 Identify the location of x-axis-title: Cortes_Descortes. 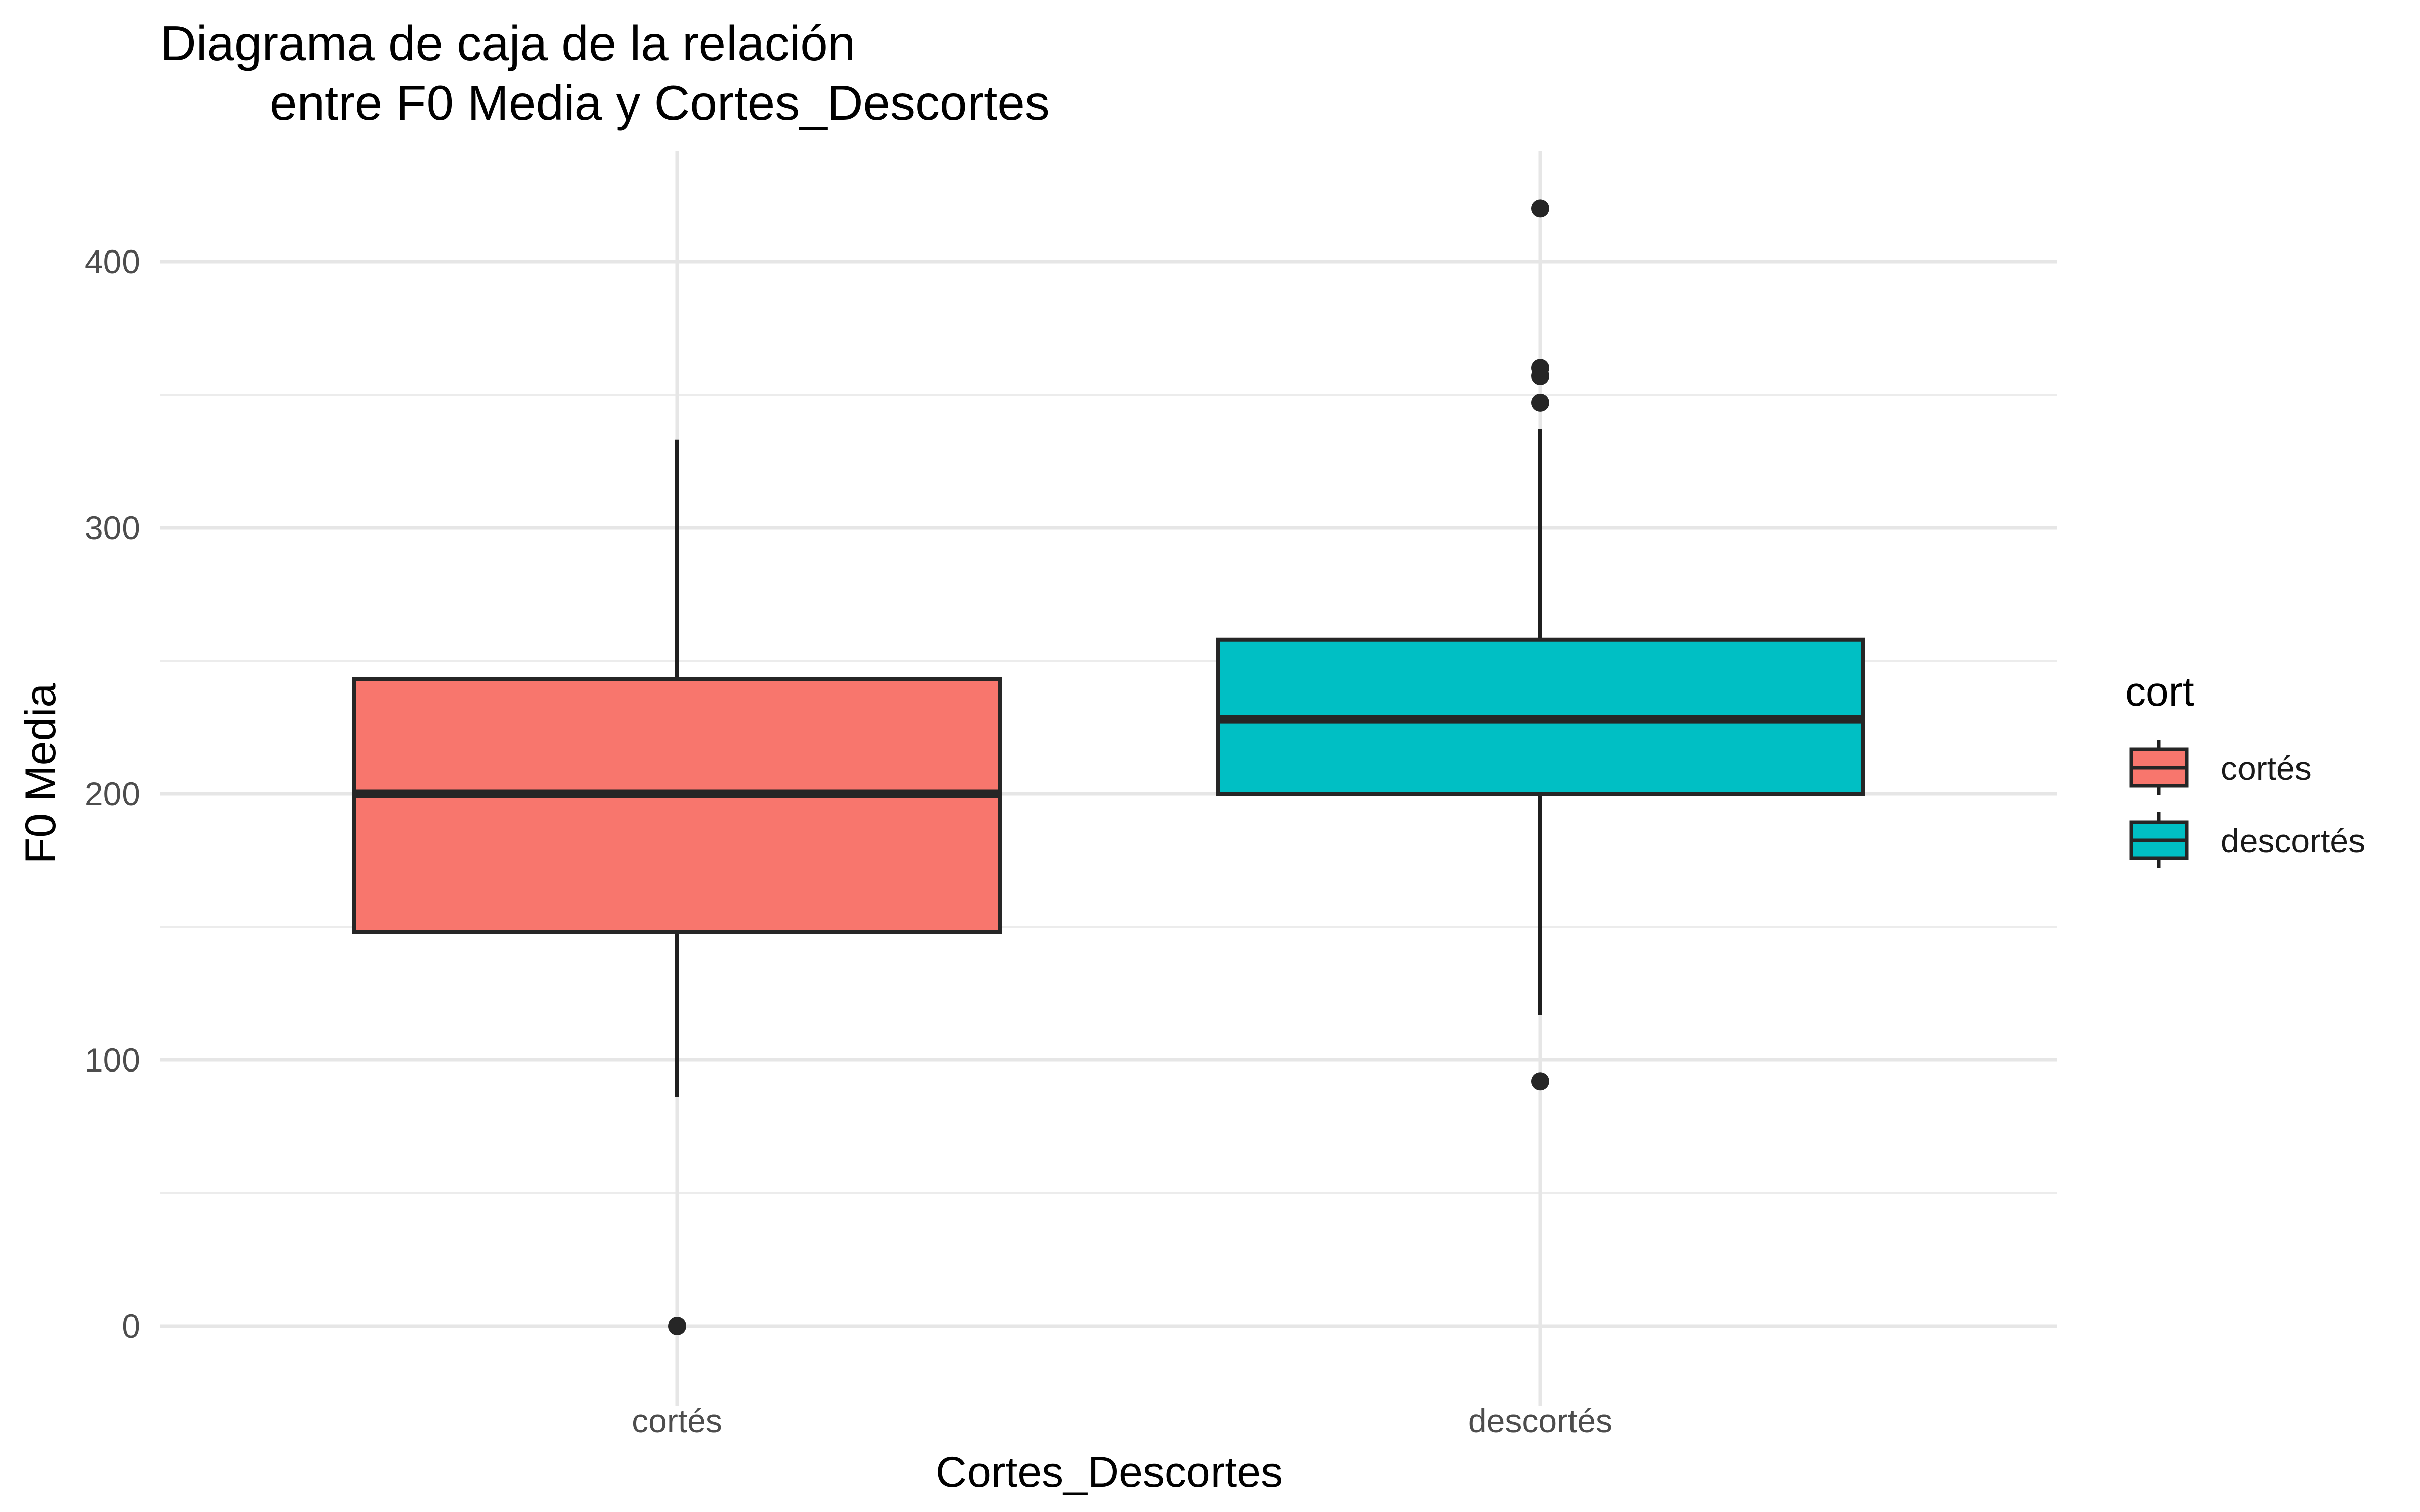
(1109, 1472).